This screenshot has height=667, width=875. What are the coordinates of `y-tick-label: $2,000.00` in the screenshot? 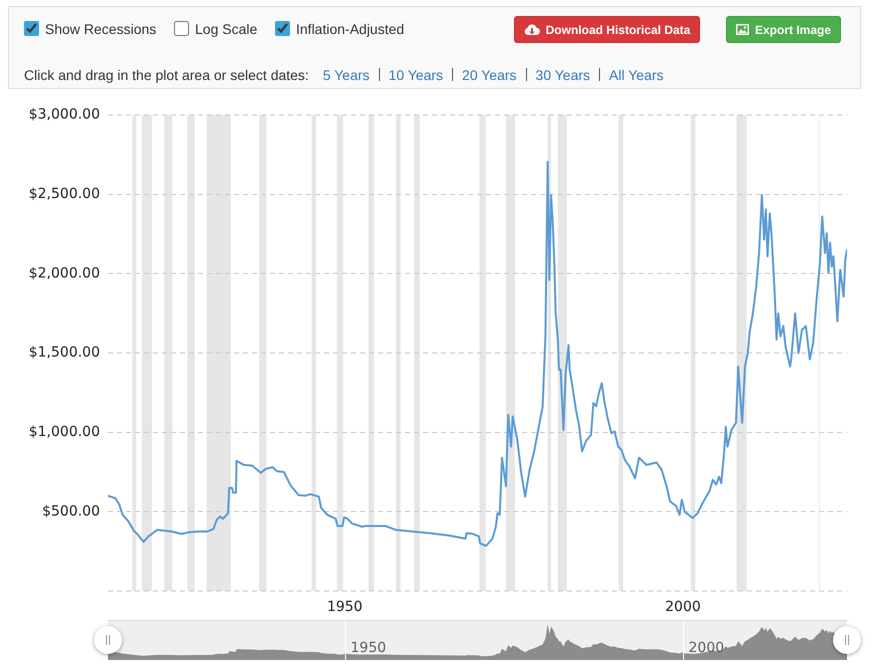 It's located at (64, 273).